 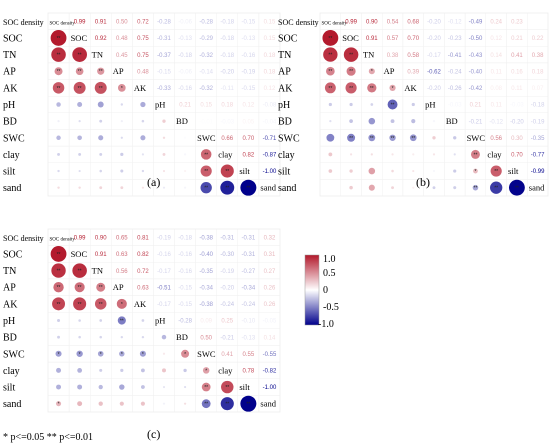 I want to click on row-label: TN, so click(x=284, y=55).